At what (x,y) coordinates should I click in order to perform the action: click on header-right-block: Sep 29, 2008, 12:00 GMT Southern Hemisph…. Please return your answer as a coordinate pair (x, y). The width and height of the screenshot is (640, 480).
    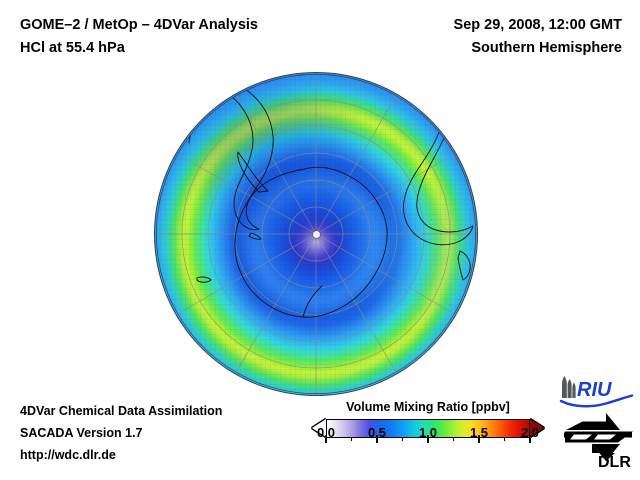
    Looking at the image, I should click on (538, 37).